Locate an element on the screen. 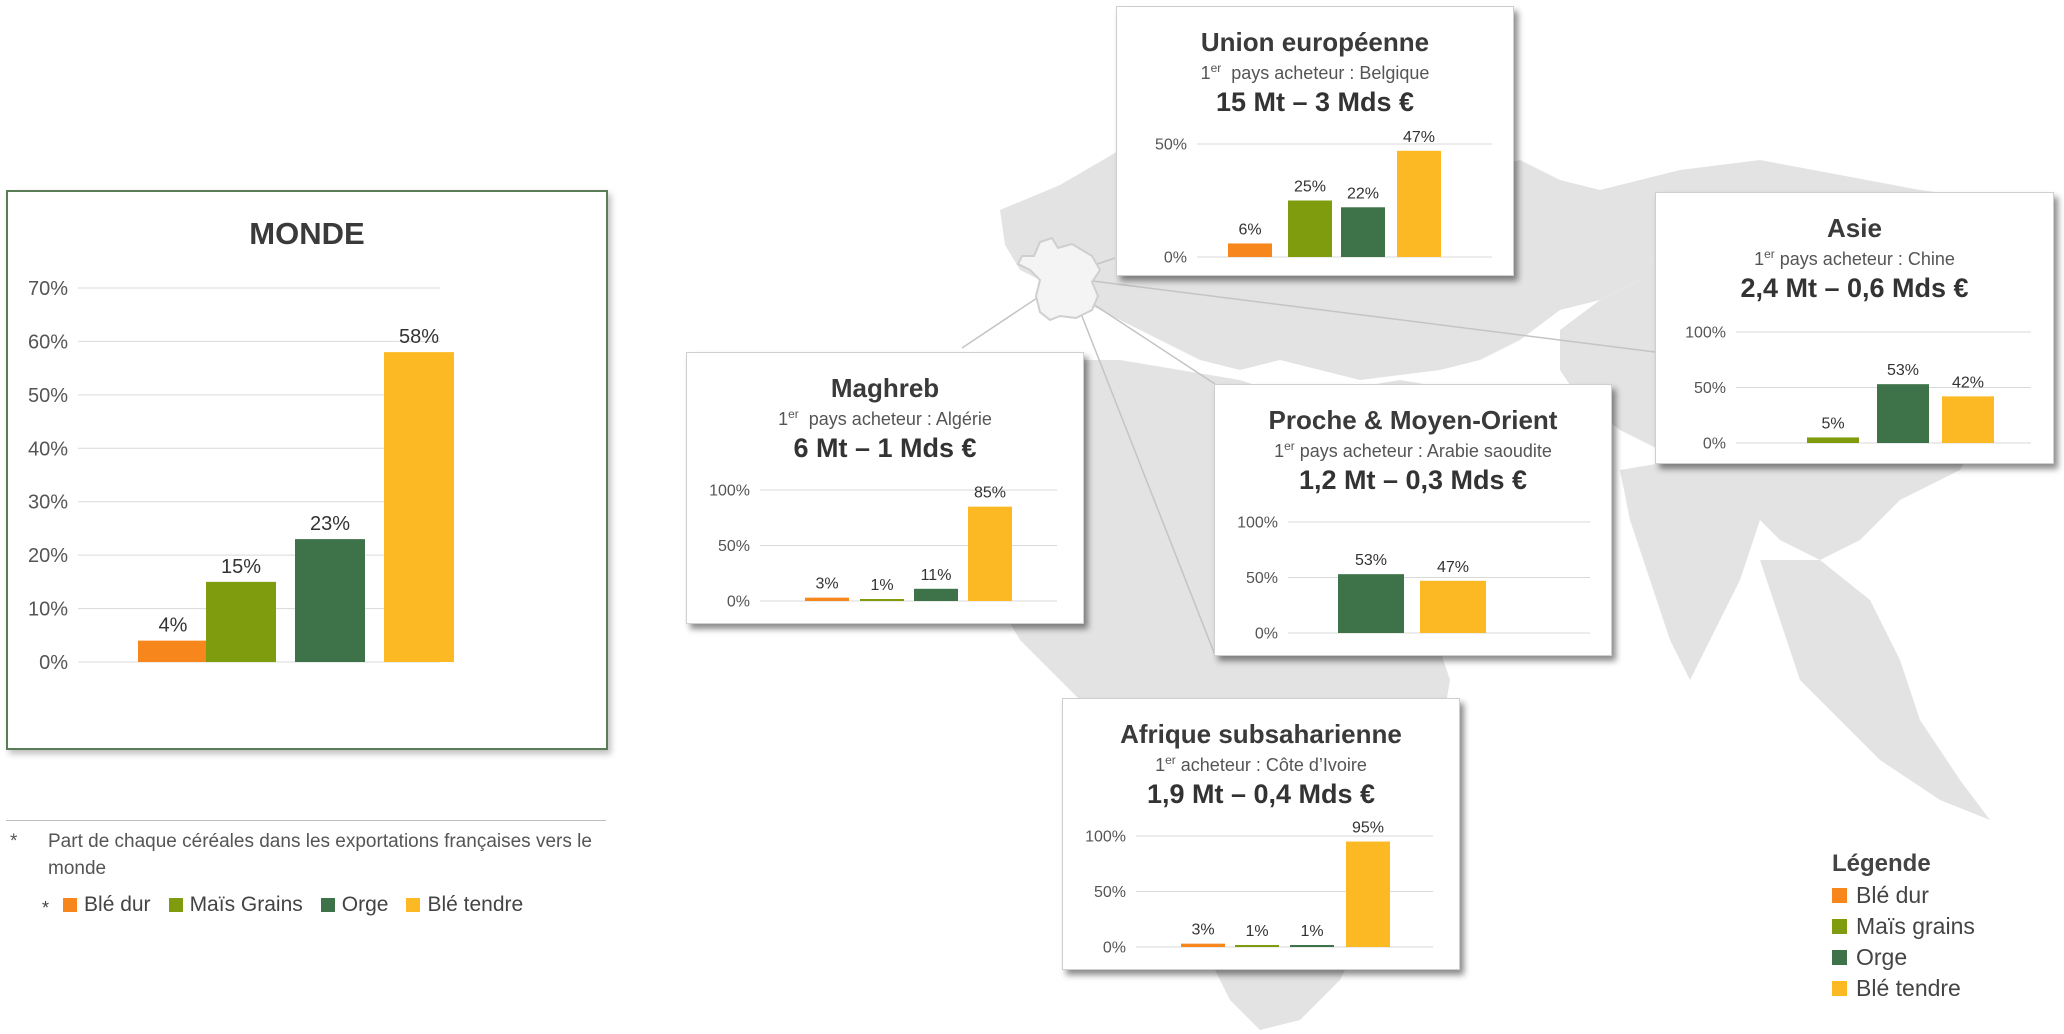 The width and height of the screenshot is (2064, 1034). legend-item-orge: Orge is located at coordinates (1903, 957).